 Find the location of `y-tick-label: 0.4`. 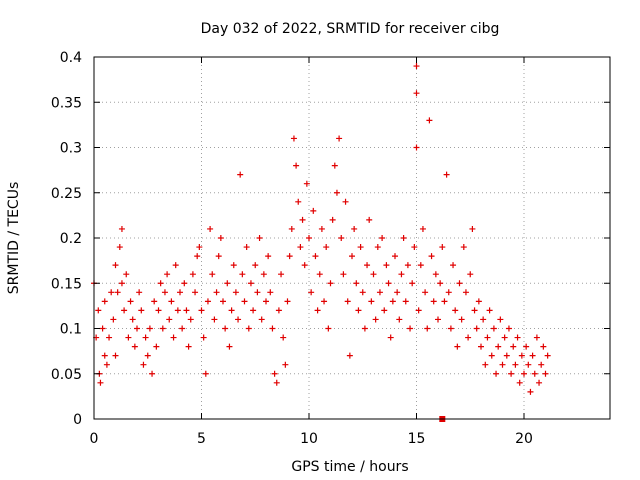

y-tick-label: 0.4 is located at coordinates (71, 58).